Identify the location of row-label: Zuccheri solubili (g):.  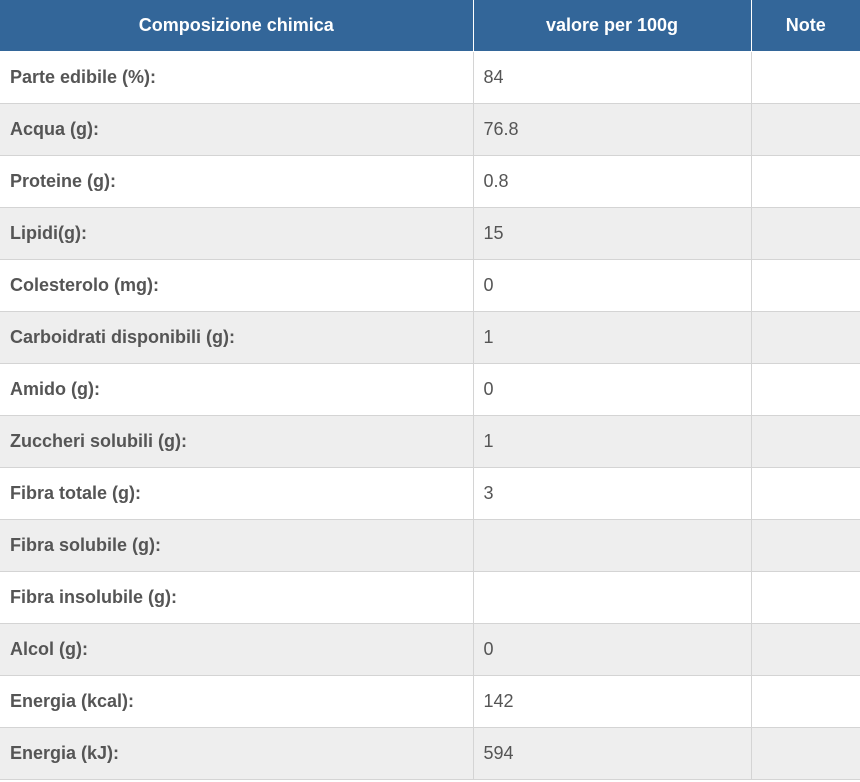
(237, 441).